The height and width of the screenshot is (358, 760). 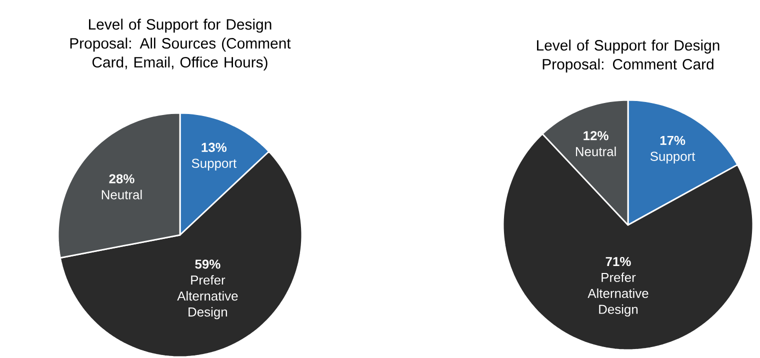 What do you see at coordinates (618, 261) in the screenshot?
I see `data-label: 71%` at bounding box center [618, 261].